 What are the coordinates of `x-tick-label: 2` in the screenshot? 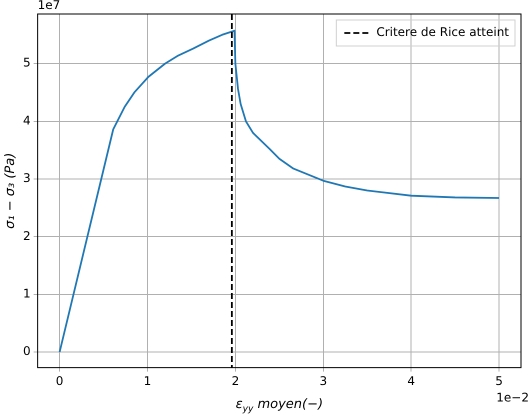 It's located at (236, 381).